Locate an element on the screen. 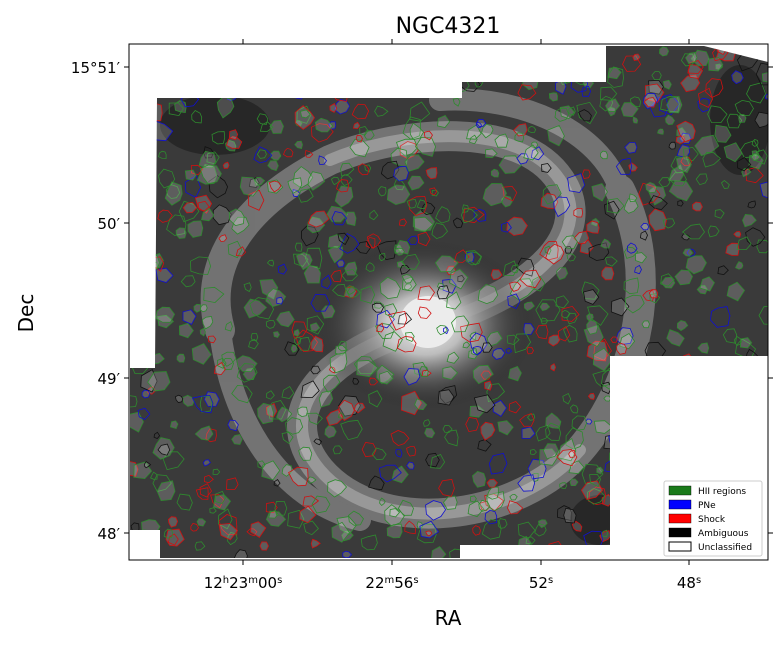 This screenshot has height=646, width=780. legend-label-3: Ambiguous is located at coordinates (723, 534).